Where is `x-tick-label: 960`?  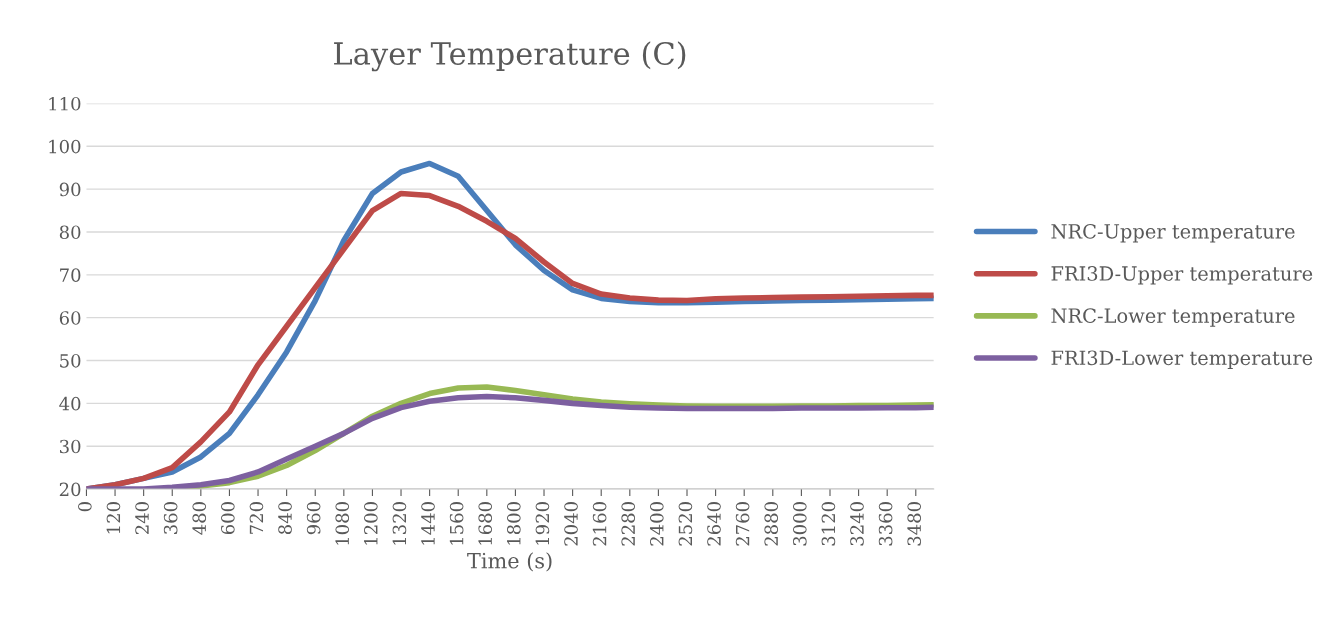 x-tick-label: 960 is located at coordinates (313, 518).